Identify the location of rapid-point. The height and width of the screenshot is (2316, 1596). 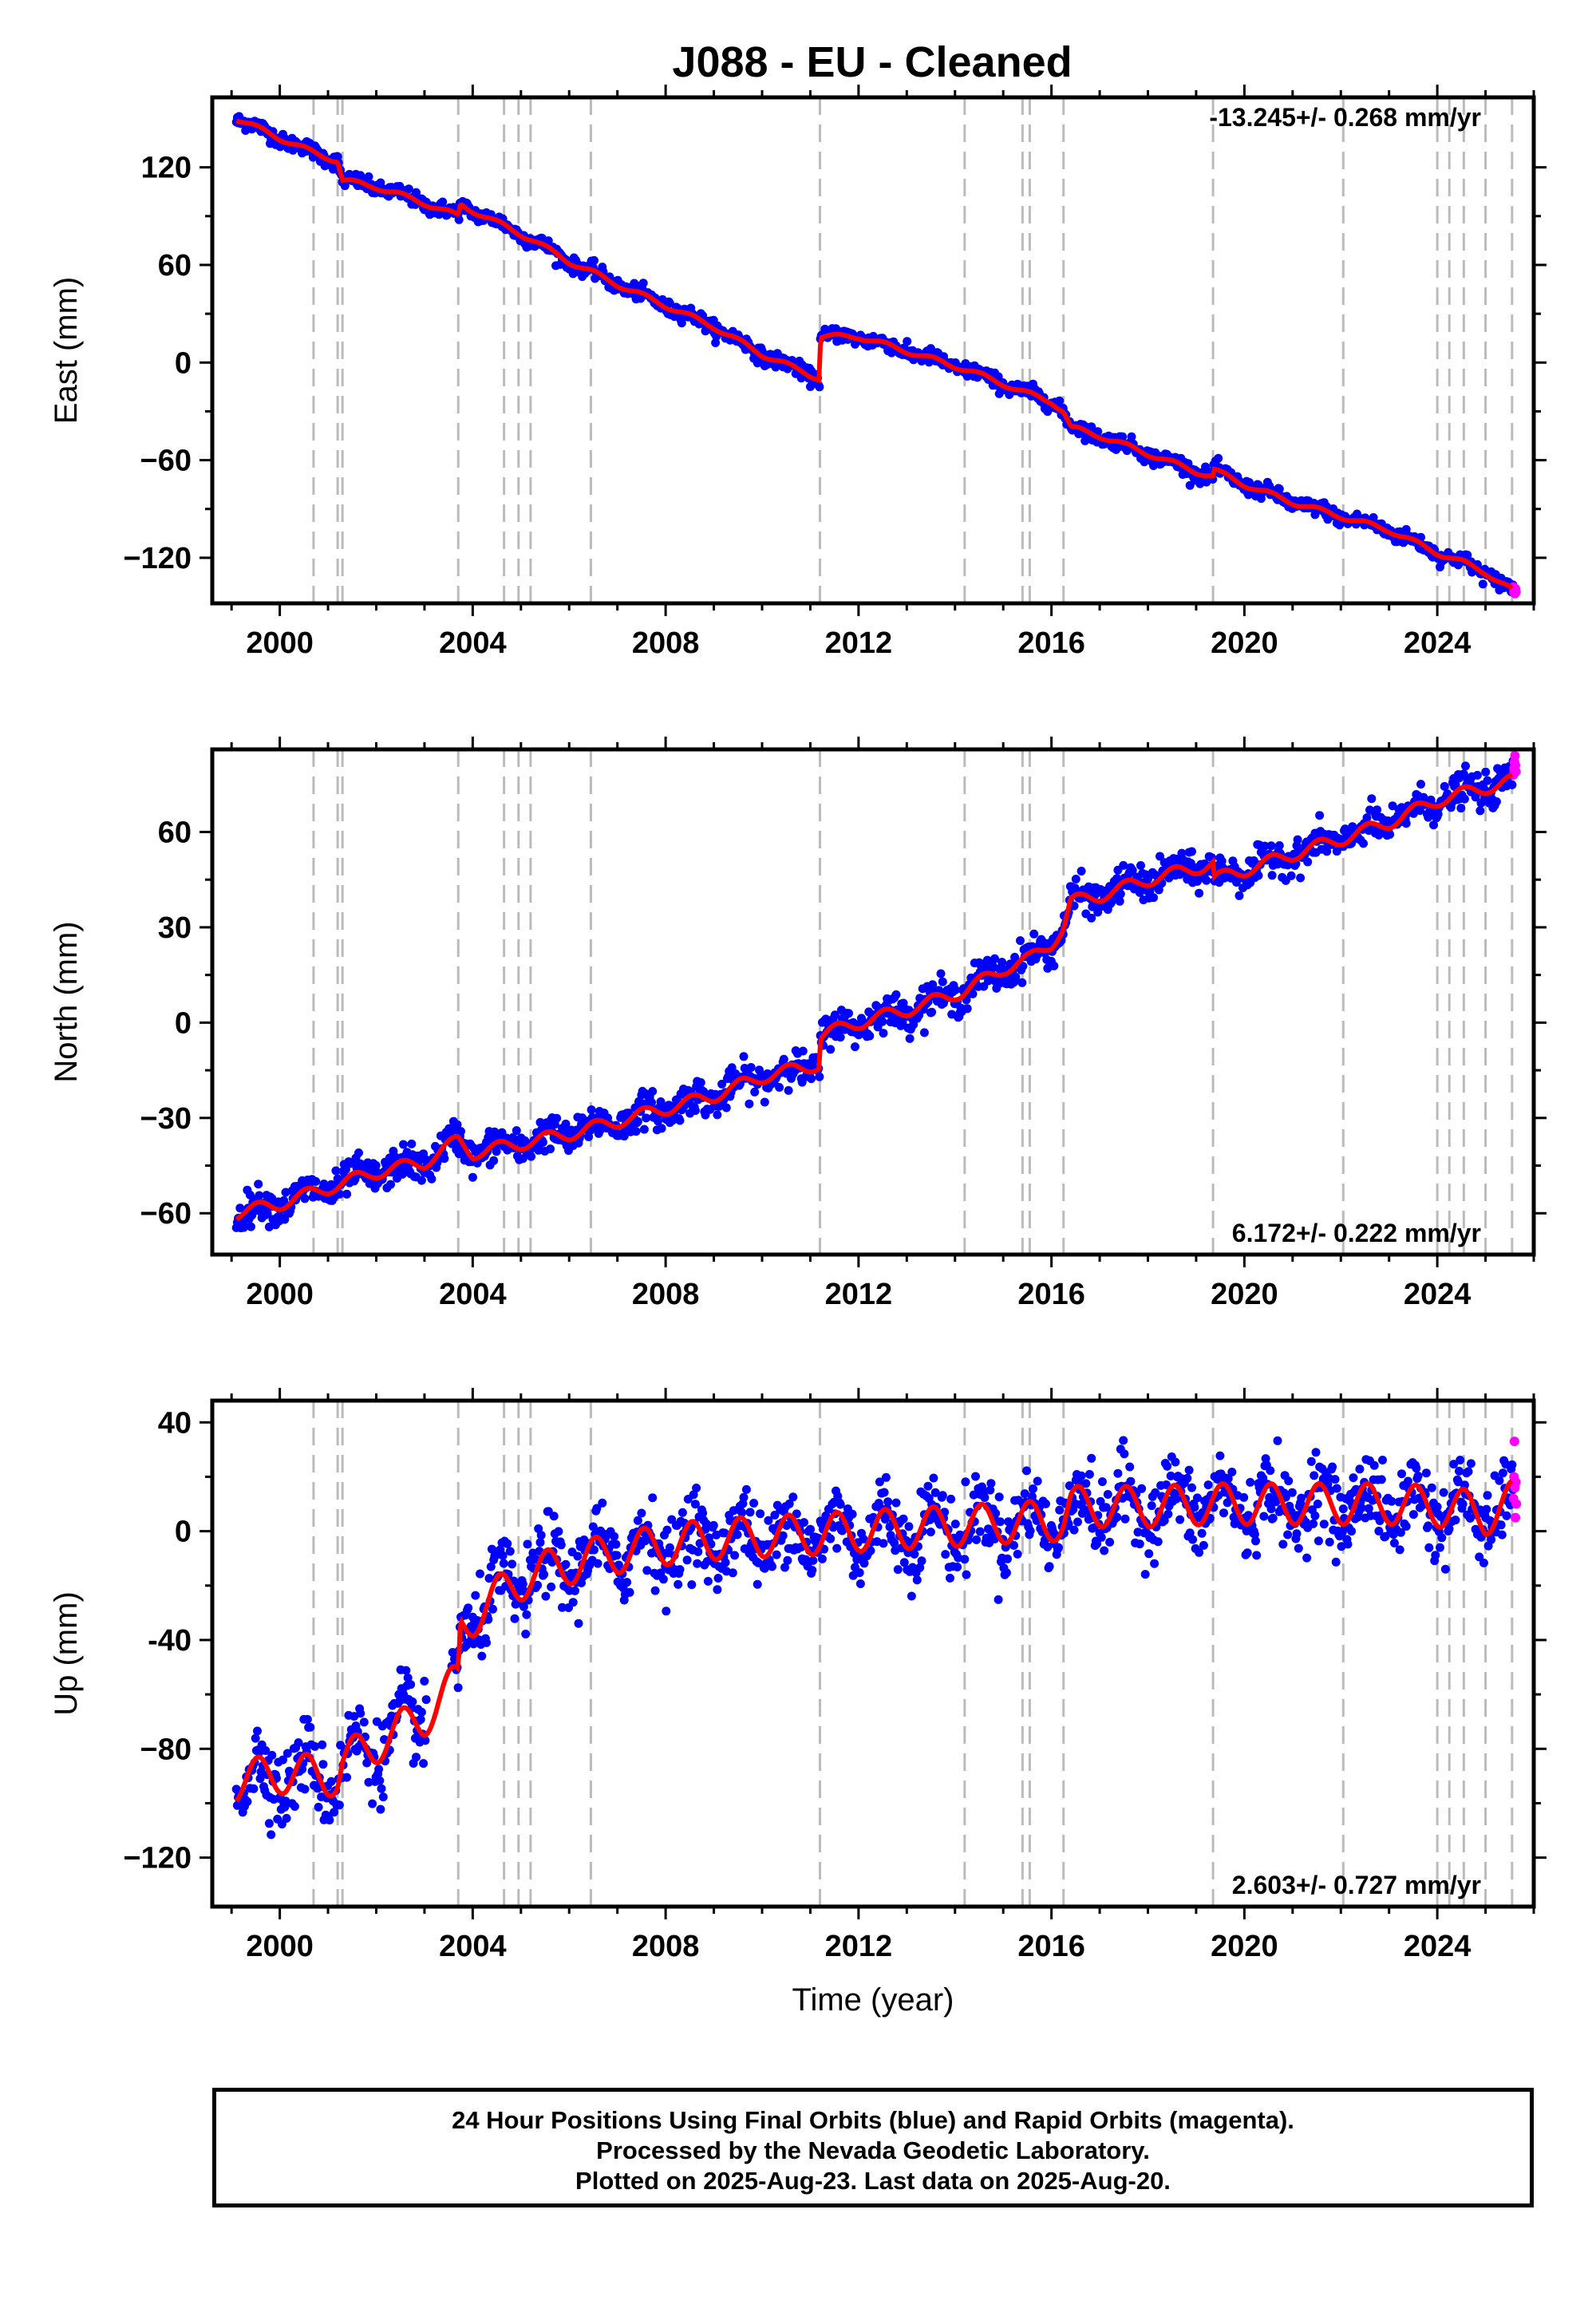
(1516, 1517).